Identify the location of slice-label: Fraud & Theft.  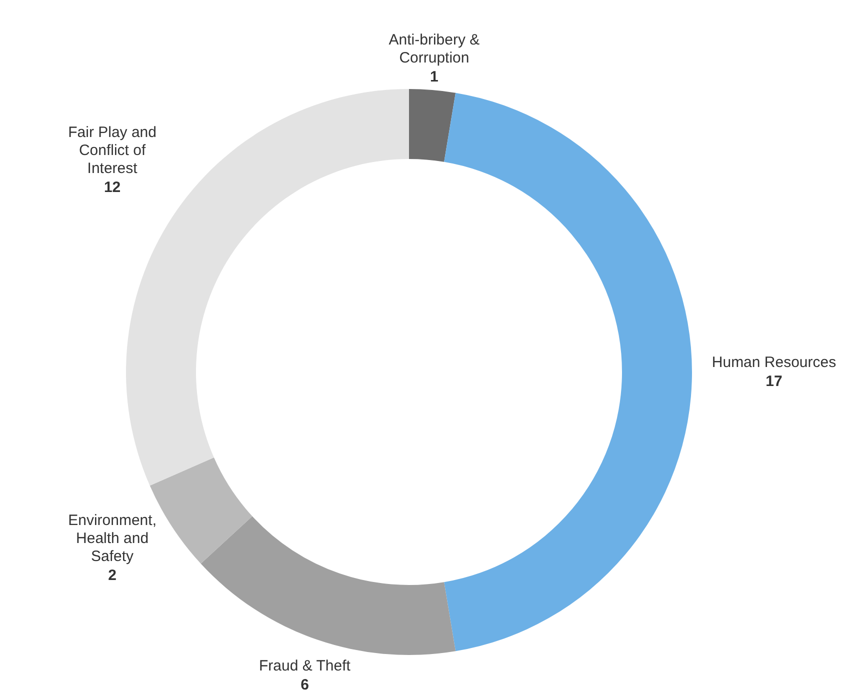
(305, 666).